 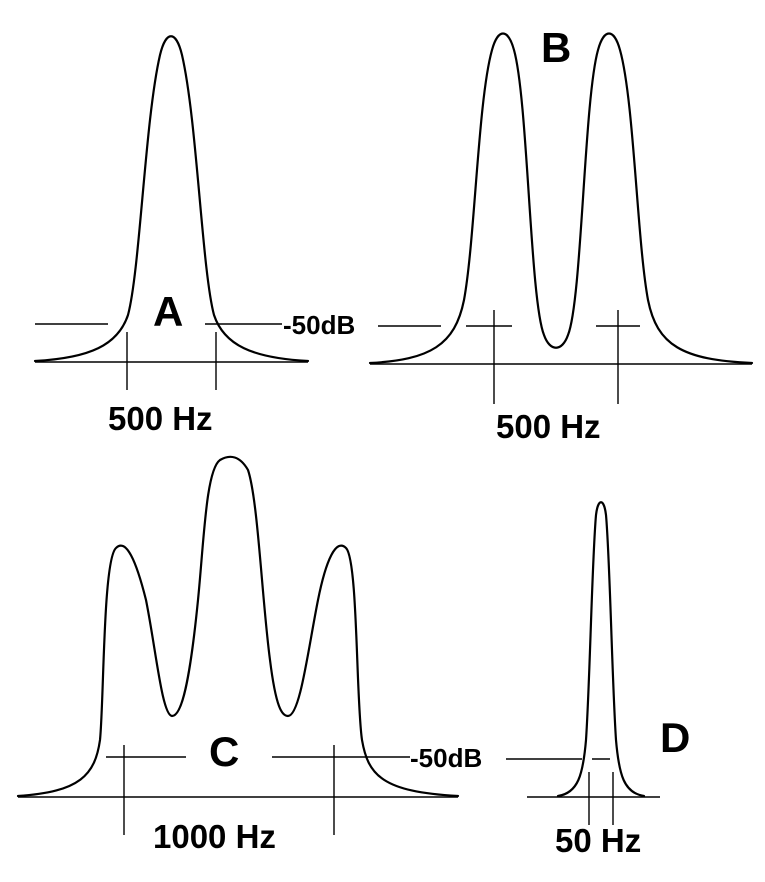 What do you see at coordinates (168, 311) in the screenshot?
I see `panel-a-letter: A` at bounding box center [168, 311].